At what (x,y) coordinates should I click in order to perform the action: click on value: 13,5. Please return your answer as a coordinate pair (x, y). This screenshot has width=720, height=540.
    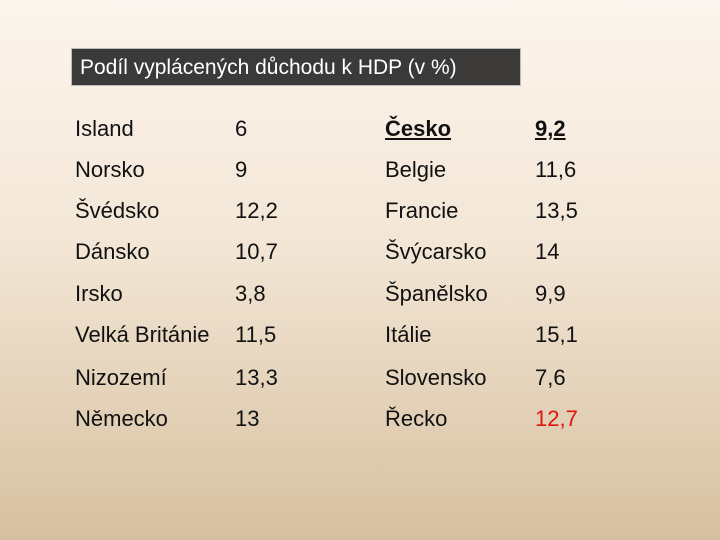
    Looking at the image, I should click on (556, 210).